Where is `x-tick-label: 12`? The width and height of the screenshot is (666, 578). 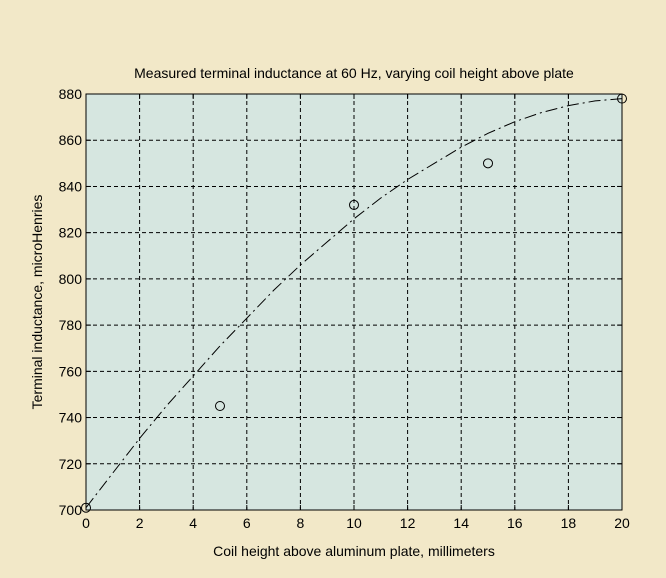
x-tick-label: 12 is located at coordinates (408, 523).